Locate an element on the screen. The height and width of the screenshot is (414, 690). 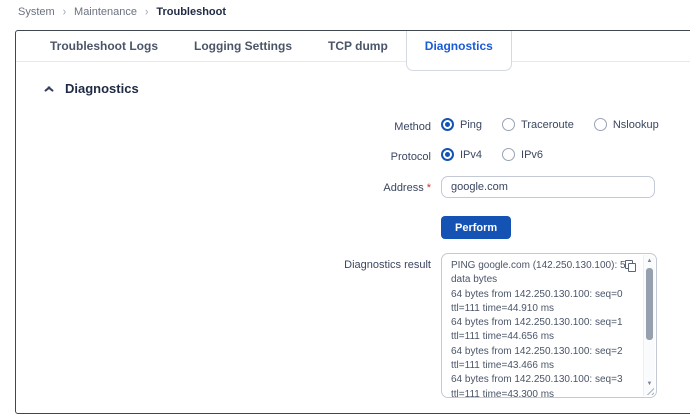
breadcrumb-item-maintenance: Maintenance is located at coordinates (106, 12).